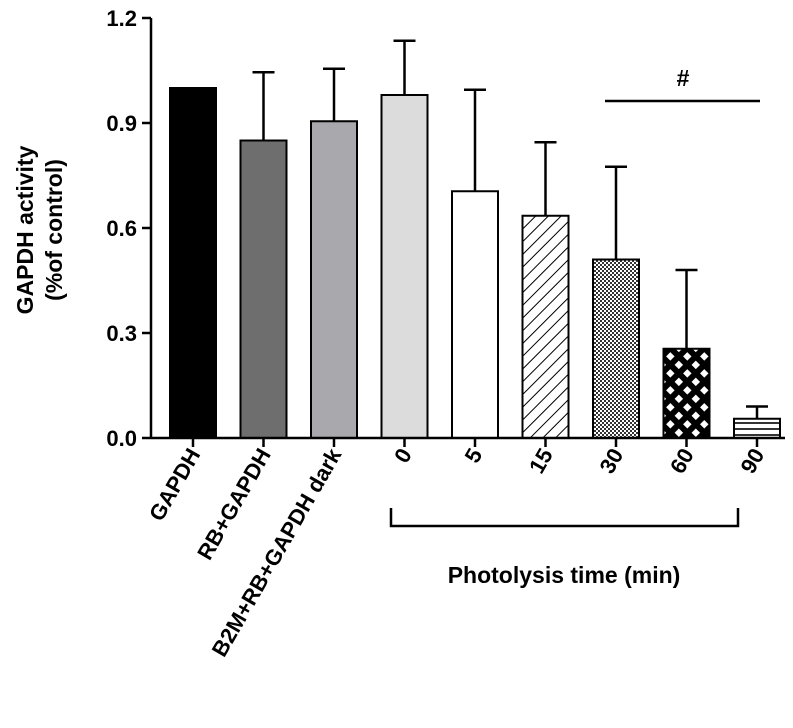 This screenshot has height=728, width=793. Describe the element at coordinates (611, 461) in the screenshot. I see `x-tick-label: 30` at that location.